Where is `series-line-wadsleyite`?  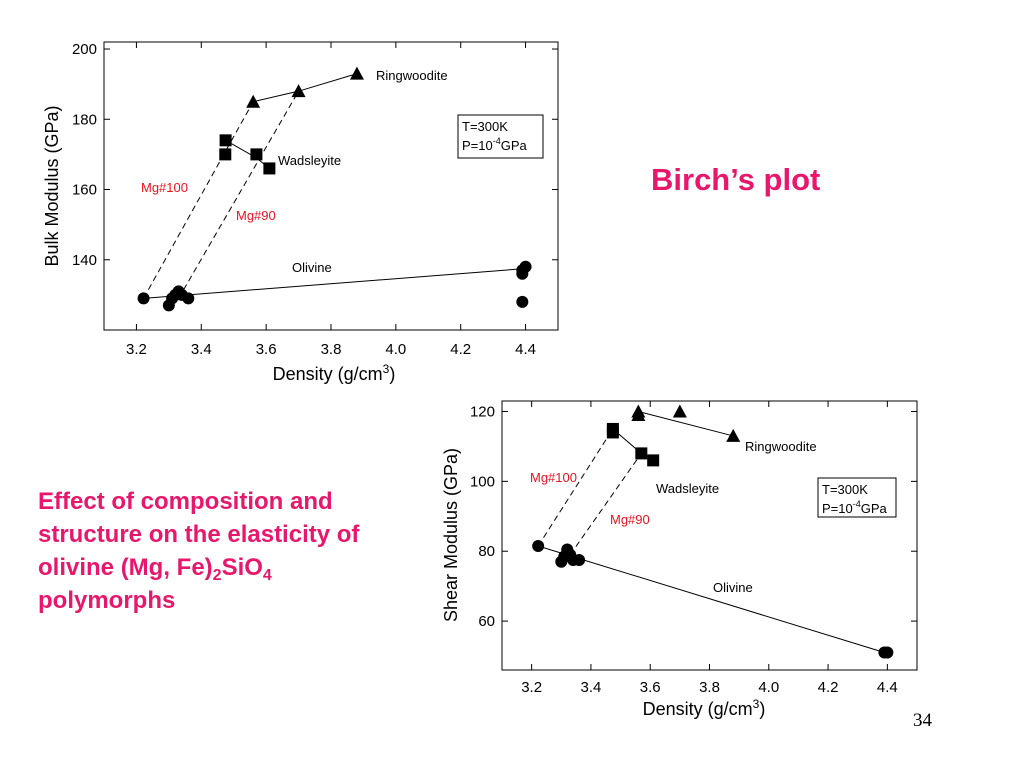 series-line-wadsleyite is located at coordinates (247, 154).